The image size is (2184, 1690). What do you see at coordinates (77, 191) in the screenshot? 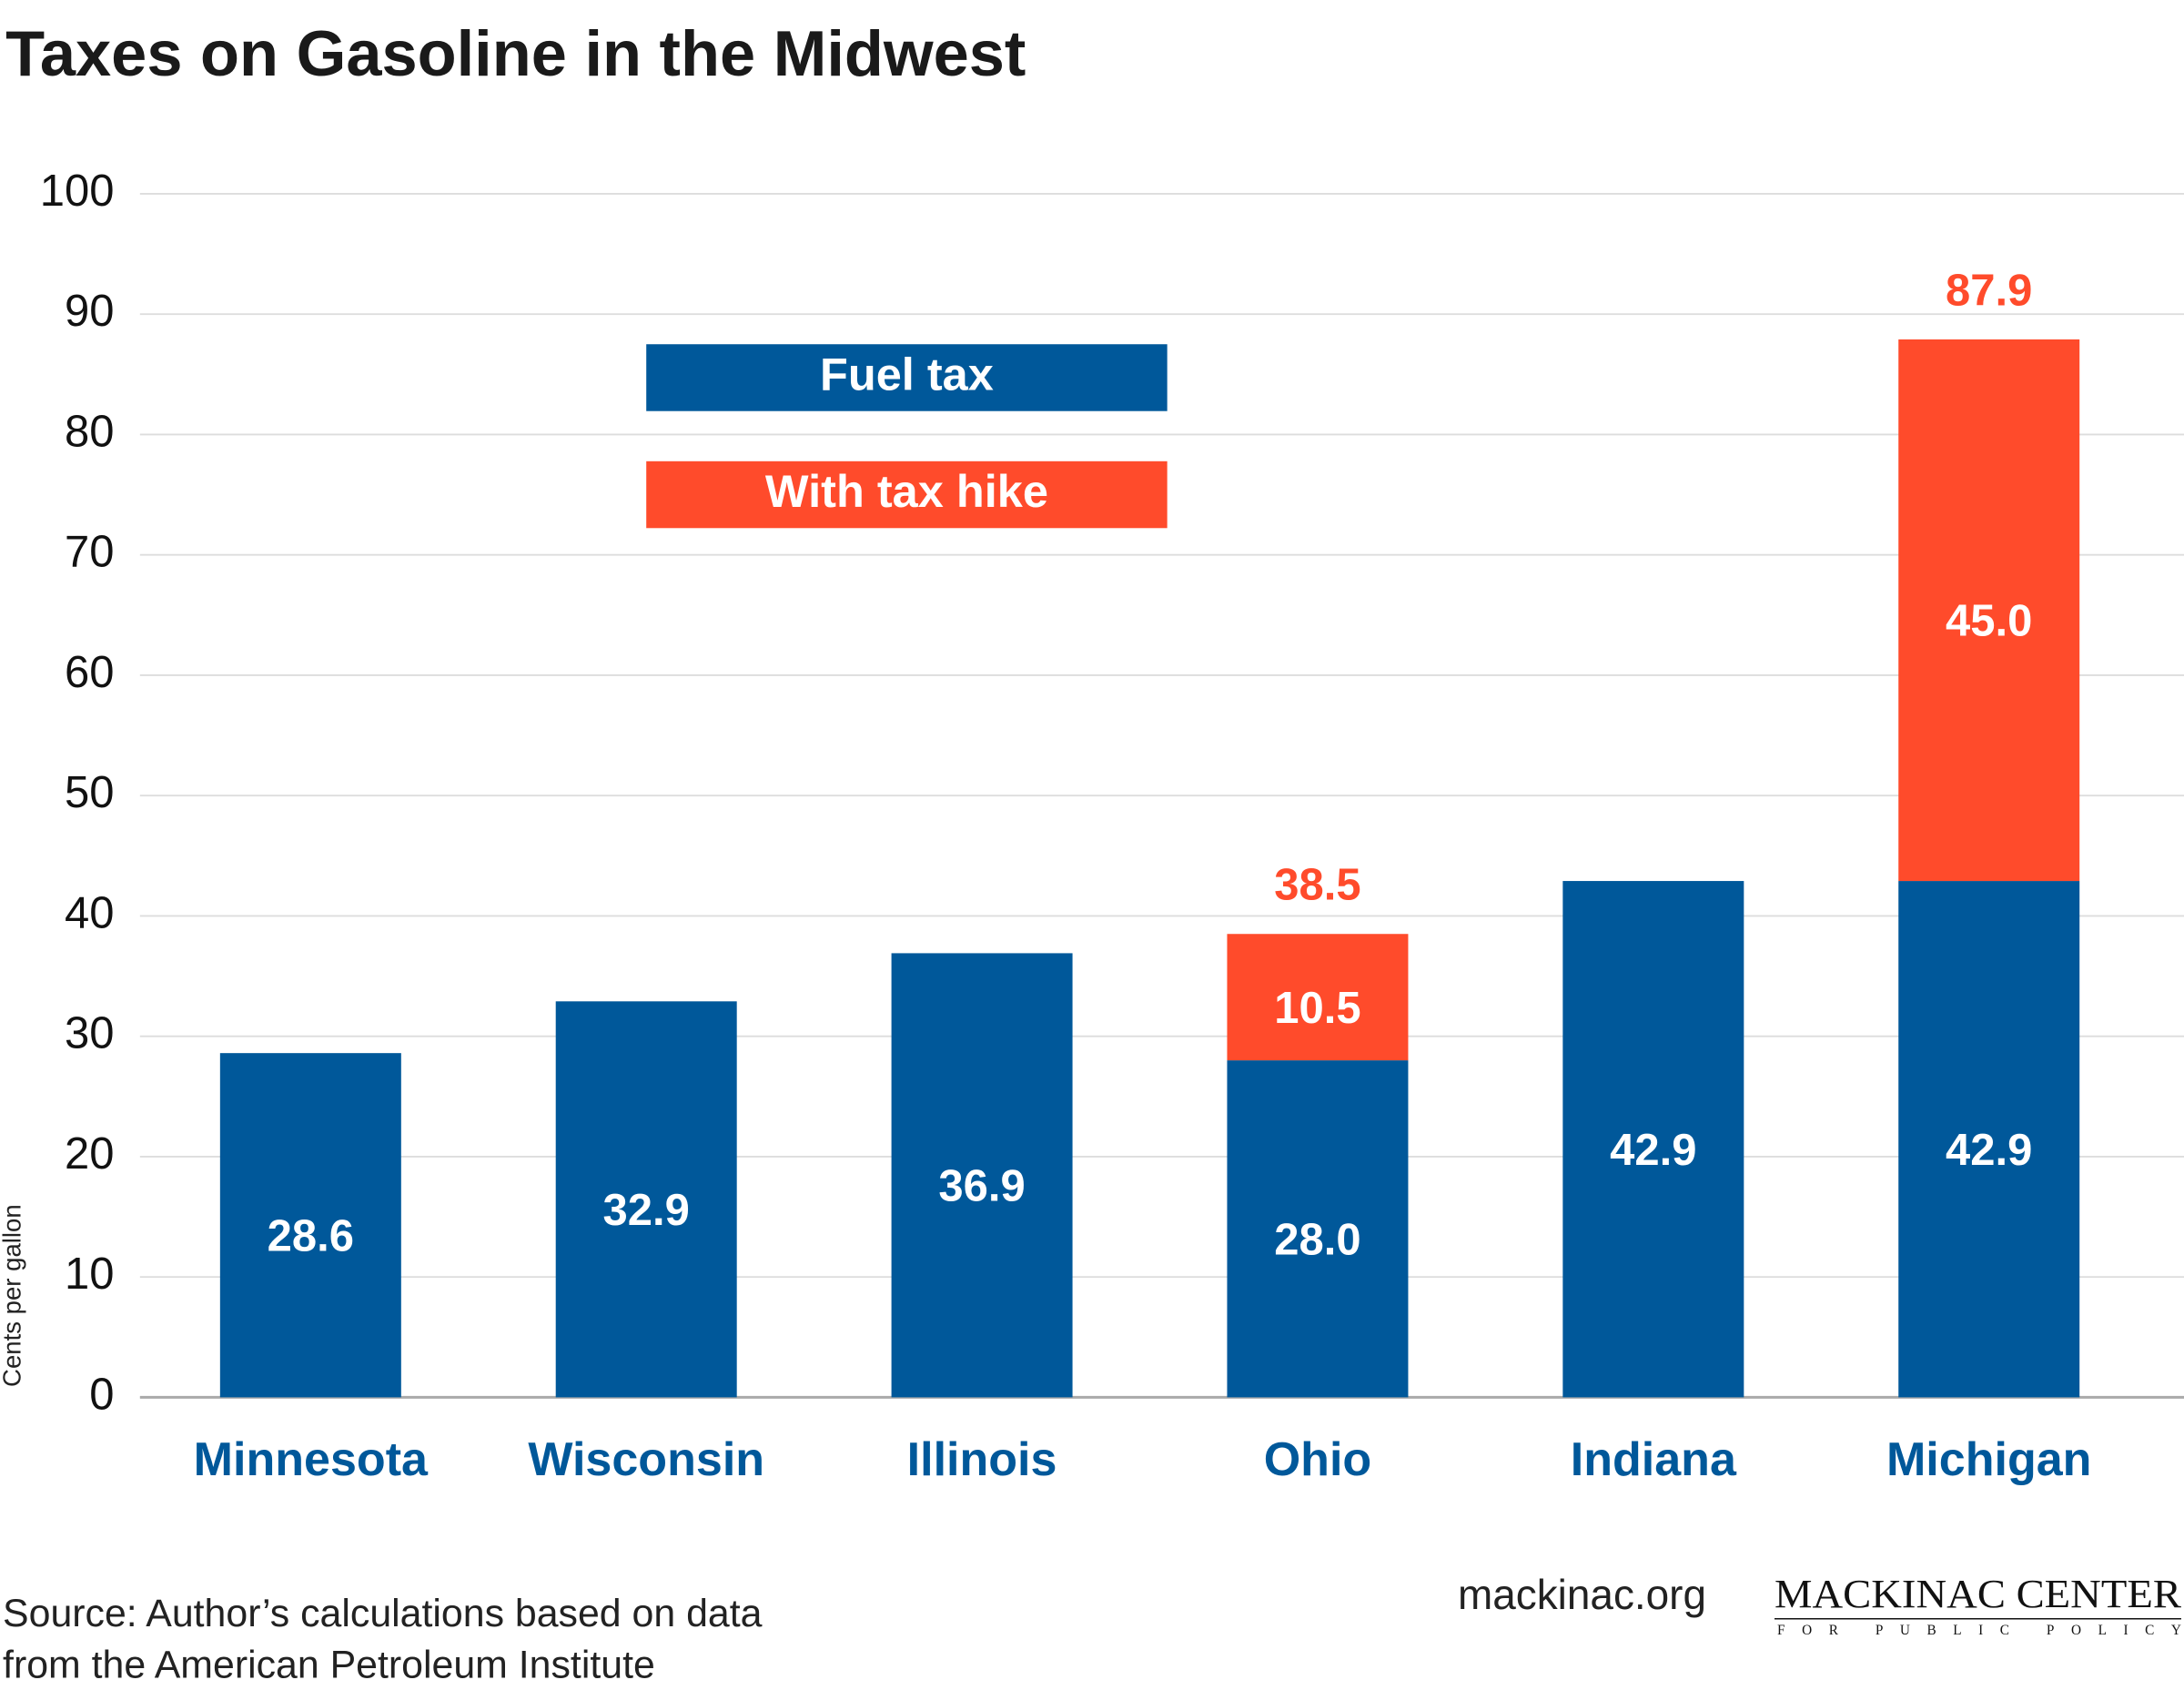
I see `y-tick-label: 100` at bounding box center [77, 191].